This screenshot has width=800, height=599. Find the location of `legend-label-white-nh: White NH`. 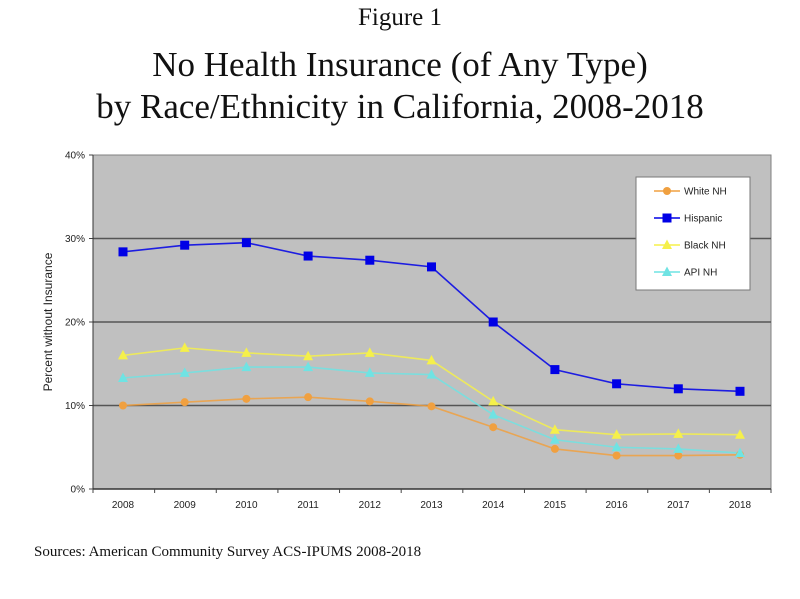

legend-label-white-nh: White NH is located at coordinates (705, 192).